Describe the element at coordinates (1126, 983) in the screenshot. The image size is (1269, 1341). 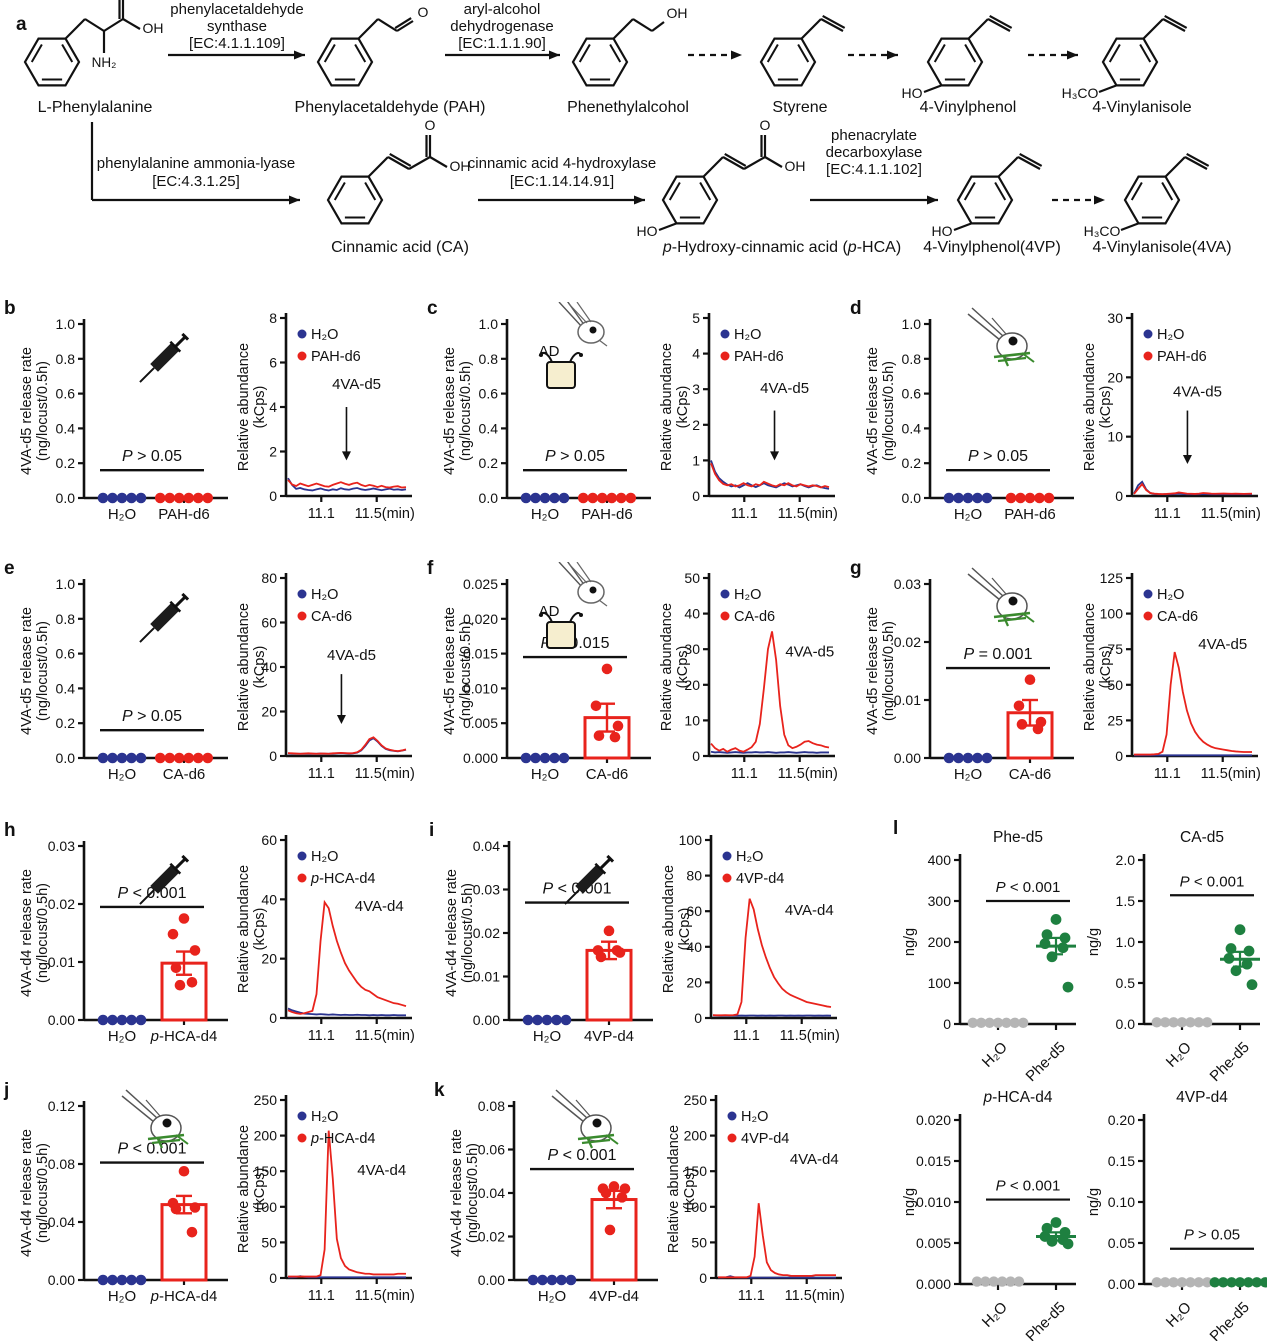
I see `y-tick-label: 0.5` at that location.